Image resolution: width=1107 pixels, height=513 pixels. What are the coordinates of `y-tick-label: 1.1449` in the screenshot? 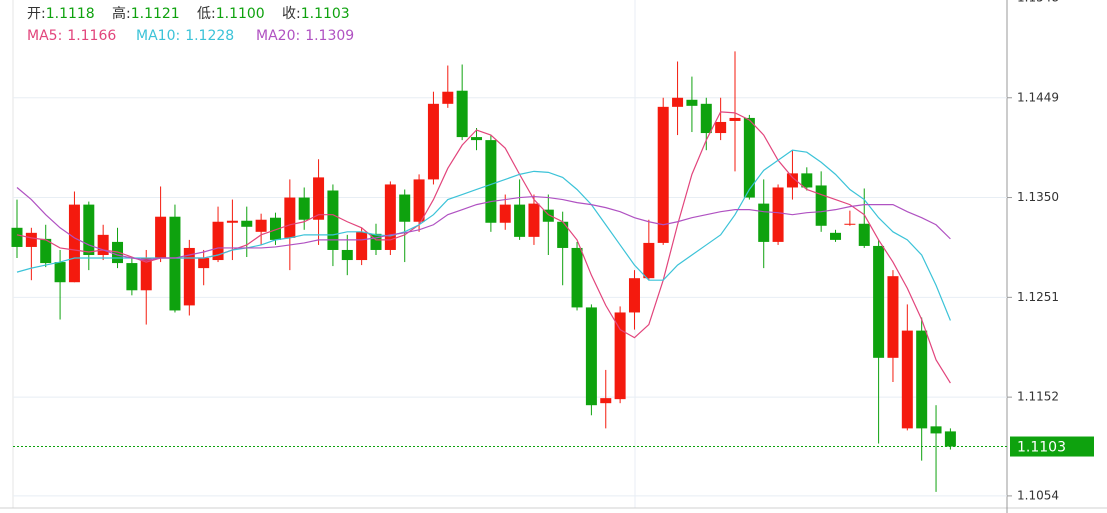 It's located at (1038, 97).